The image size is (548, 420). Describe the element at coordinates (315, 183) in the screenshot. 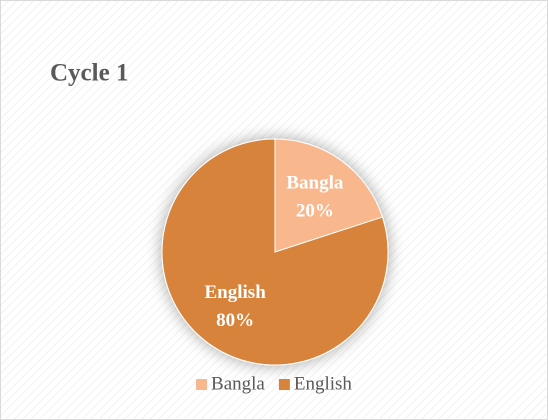

I see `data-label-category: Bangla` at that location.